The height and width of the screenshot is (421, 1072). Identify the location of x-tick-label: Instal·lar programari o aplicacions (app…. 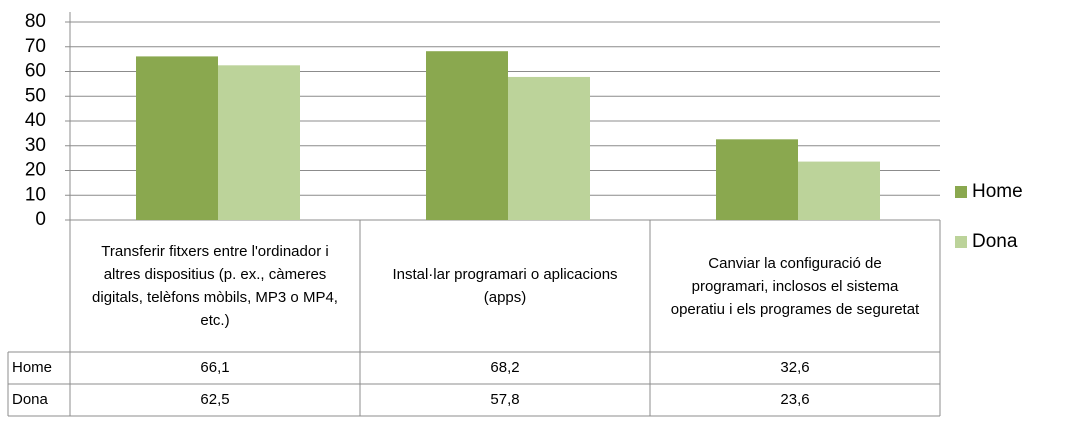
(505, 286).